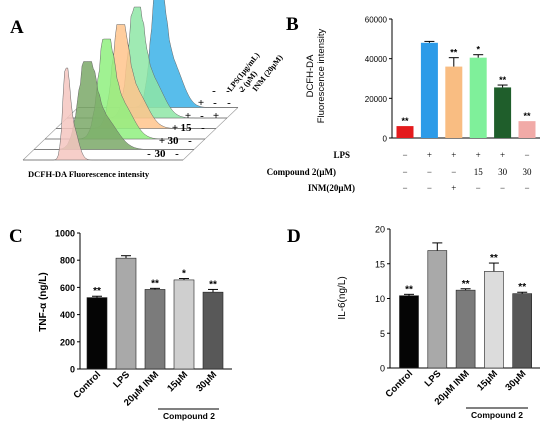 The height and width of the screenshot is (424, 550). I want to click on y-tick-label: 400, so click(67, 315).